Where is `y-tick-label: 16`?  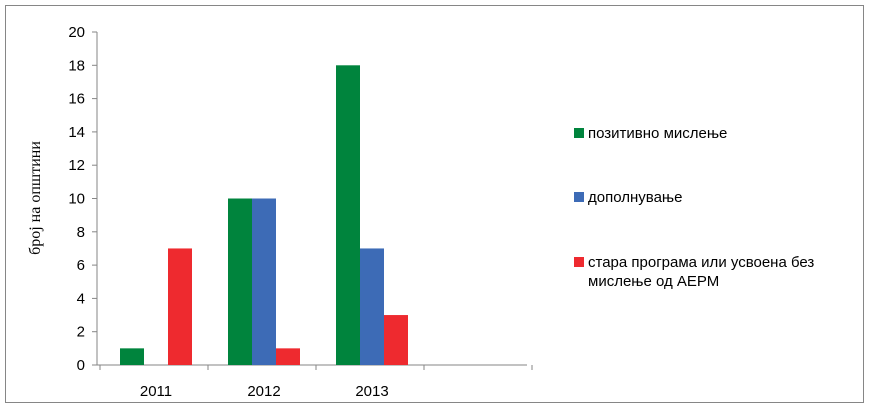
y-tick-label: 16 is located at coordinates (76, 99).